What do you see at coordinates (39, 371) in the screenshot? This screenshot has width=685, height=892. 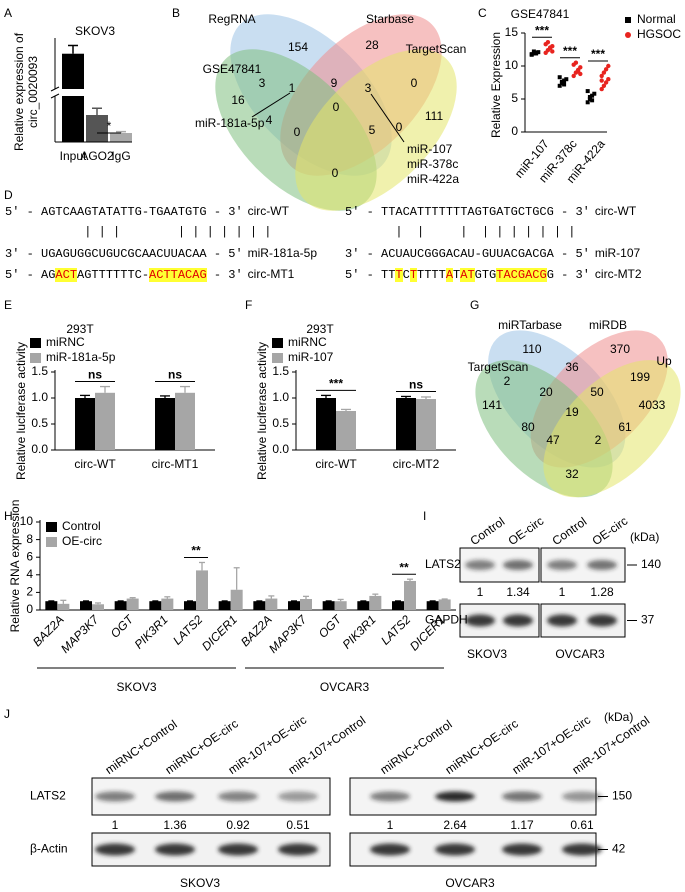 I see `y-tick-label: 1.5` at bounding box center [39, 371].